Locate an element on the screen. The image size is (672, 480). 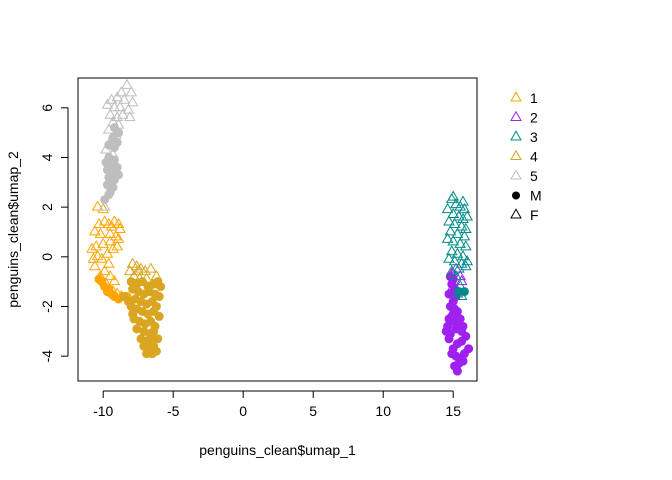
legend: 1 2 3 4 5 MF is located at coordinates (526, 156).